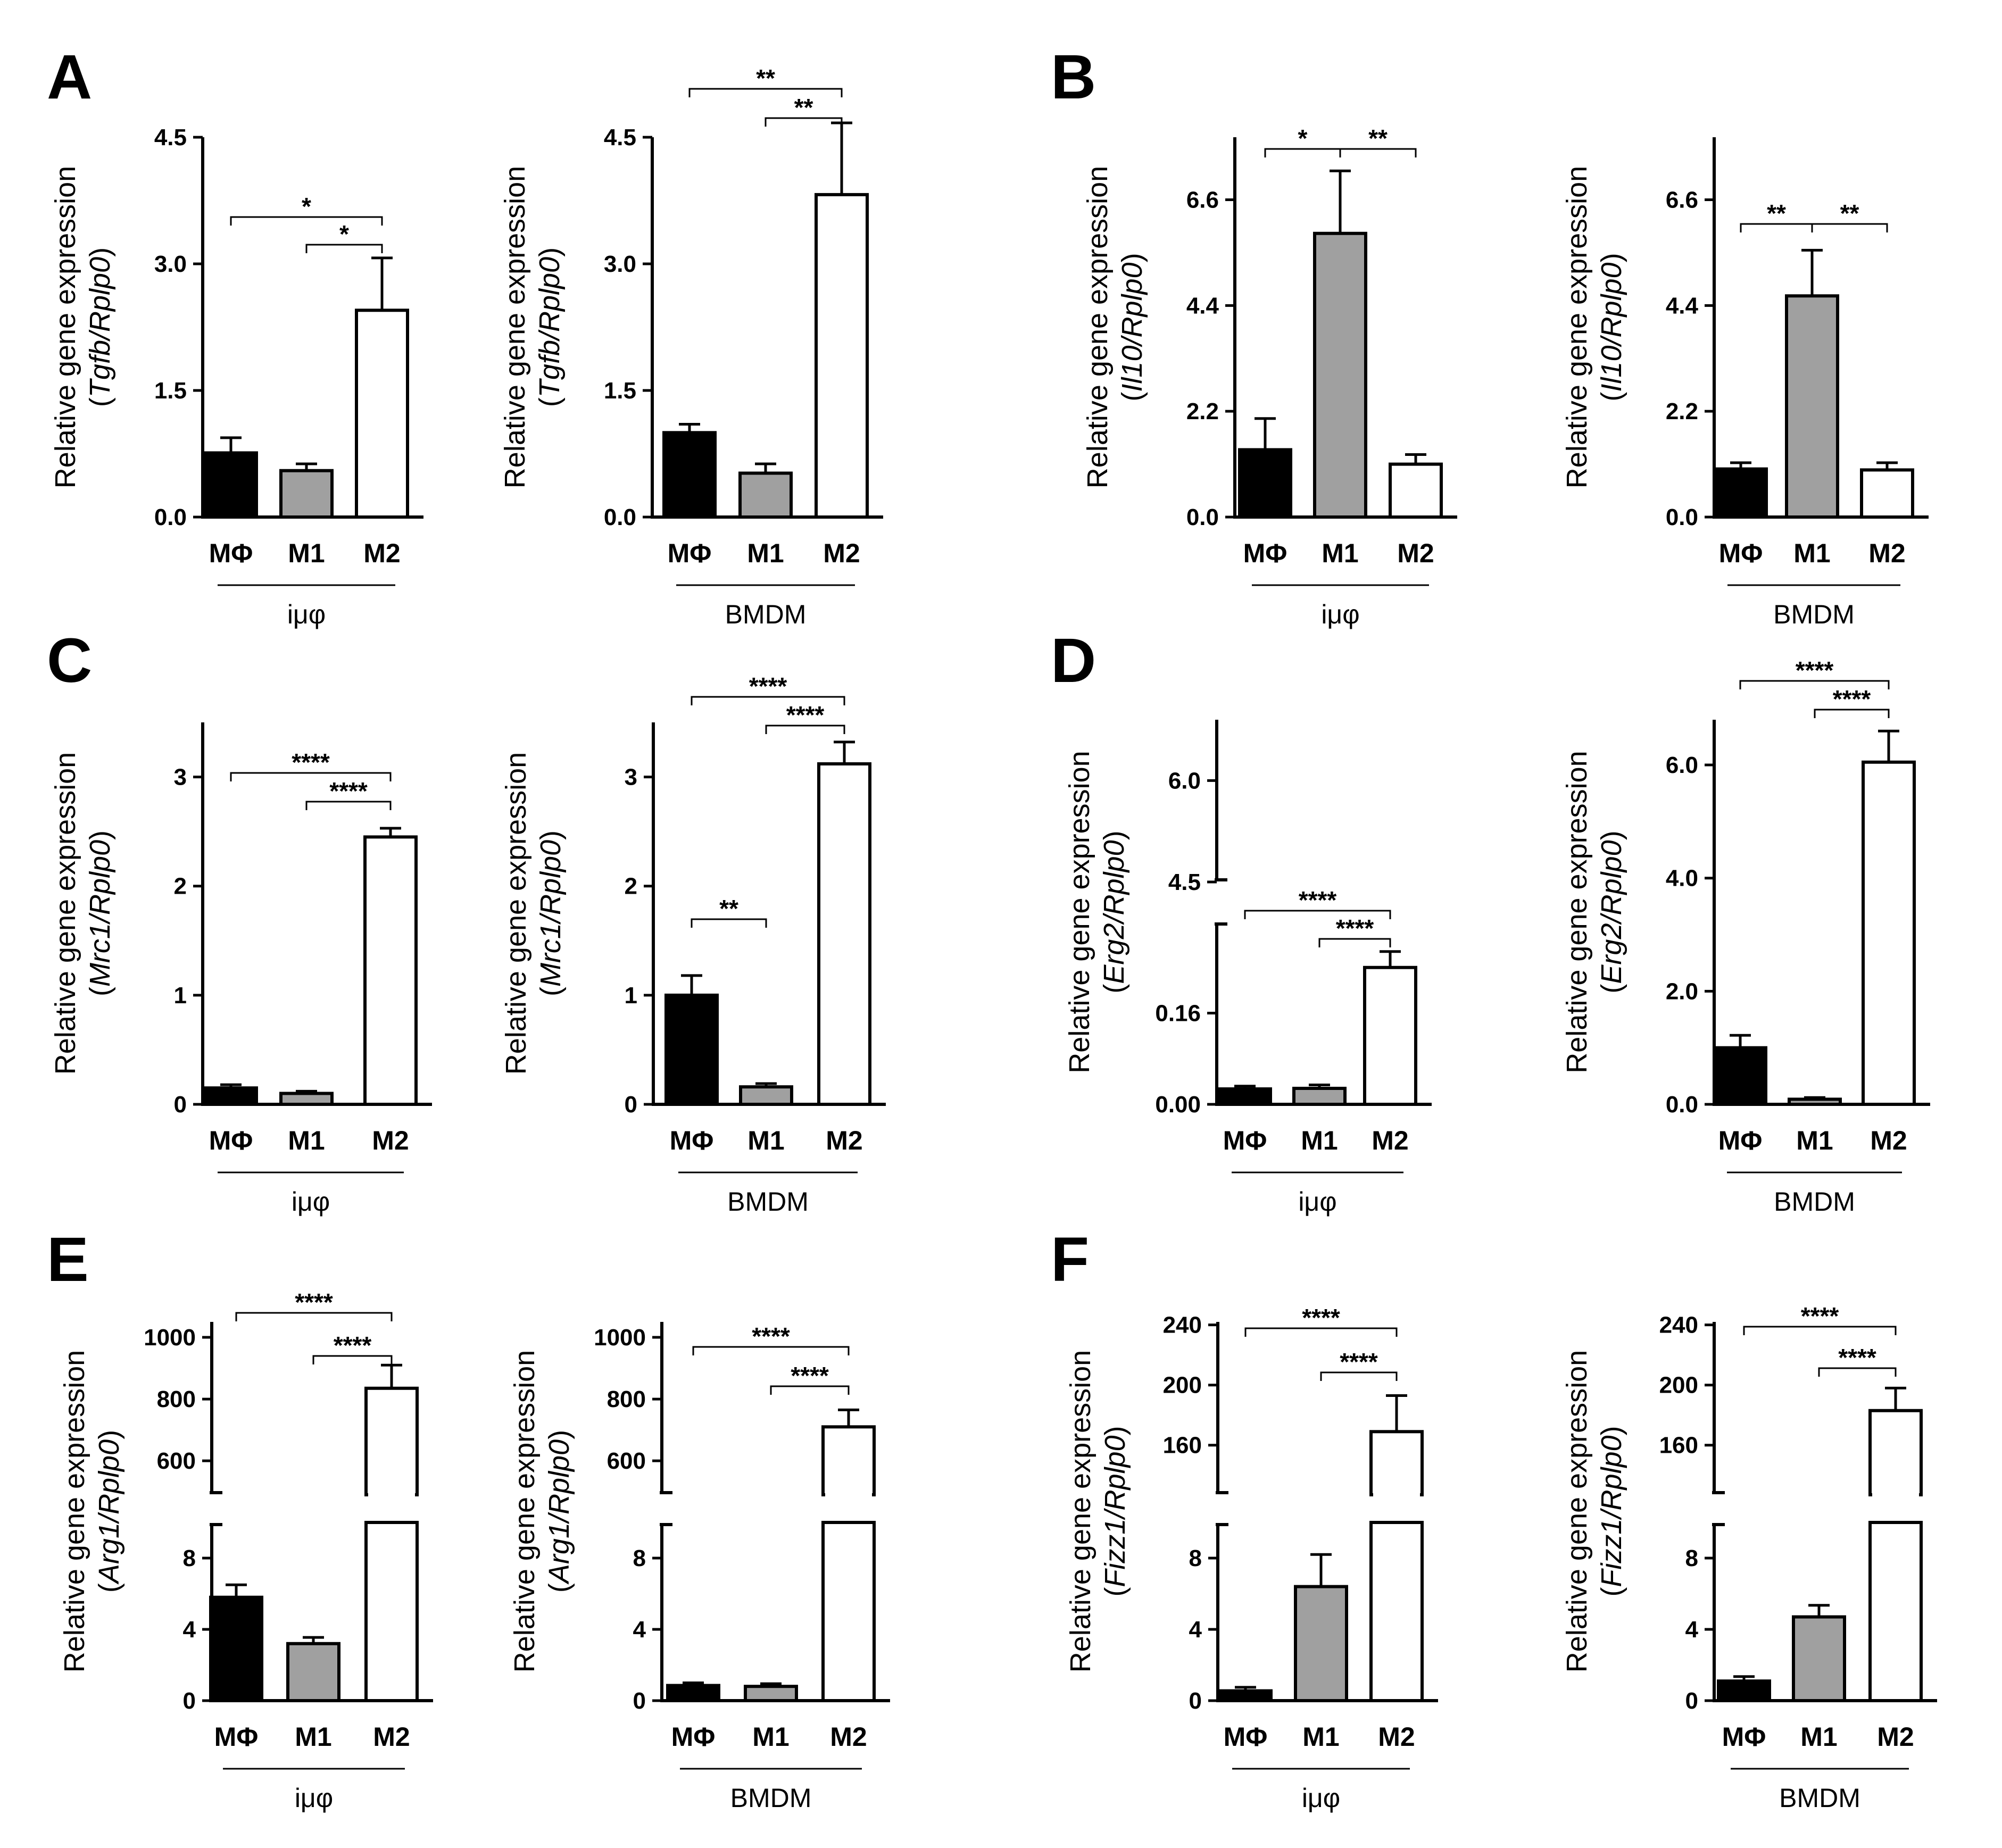 This screenshot has width=2002, height=1848. I want to click on y-tick-label: 6.6, so click(1202, 200).